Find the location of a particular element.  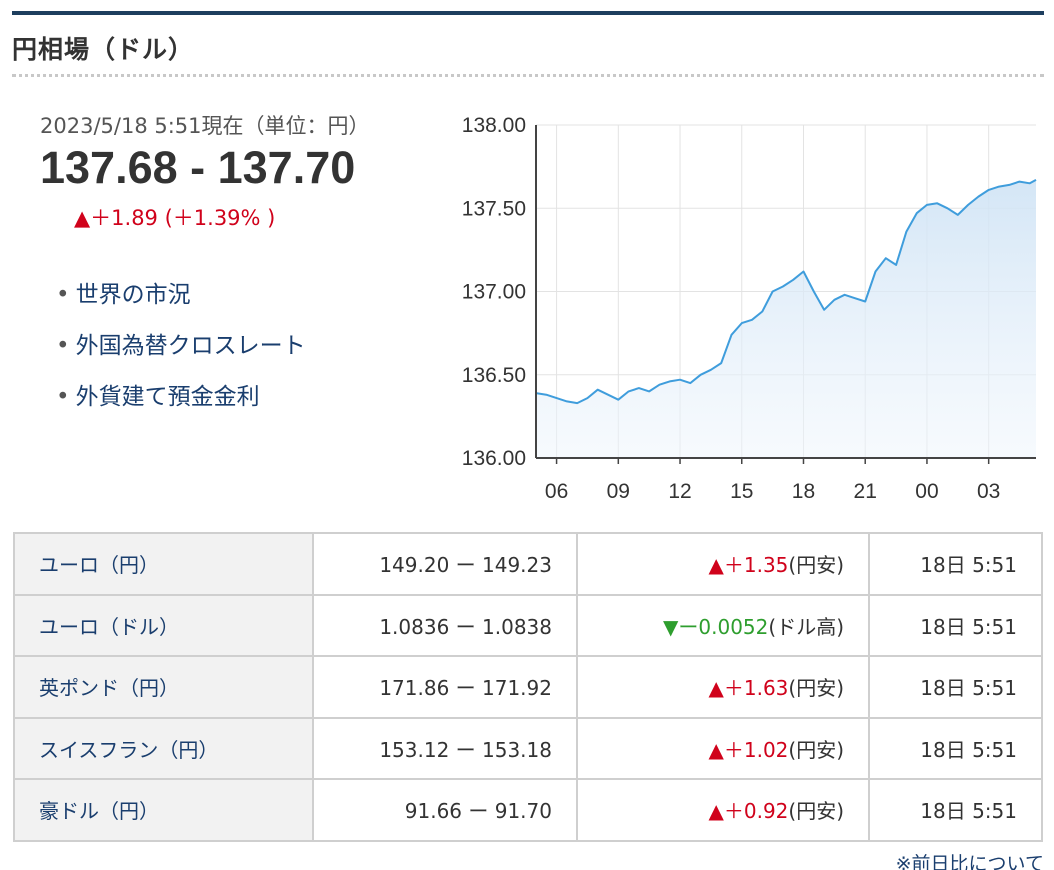

title-divider is located at coordinates (528, 75).